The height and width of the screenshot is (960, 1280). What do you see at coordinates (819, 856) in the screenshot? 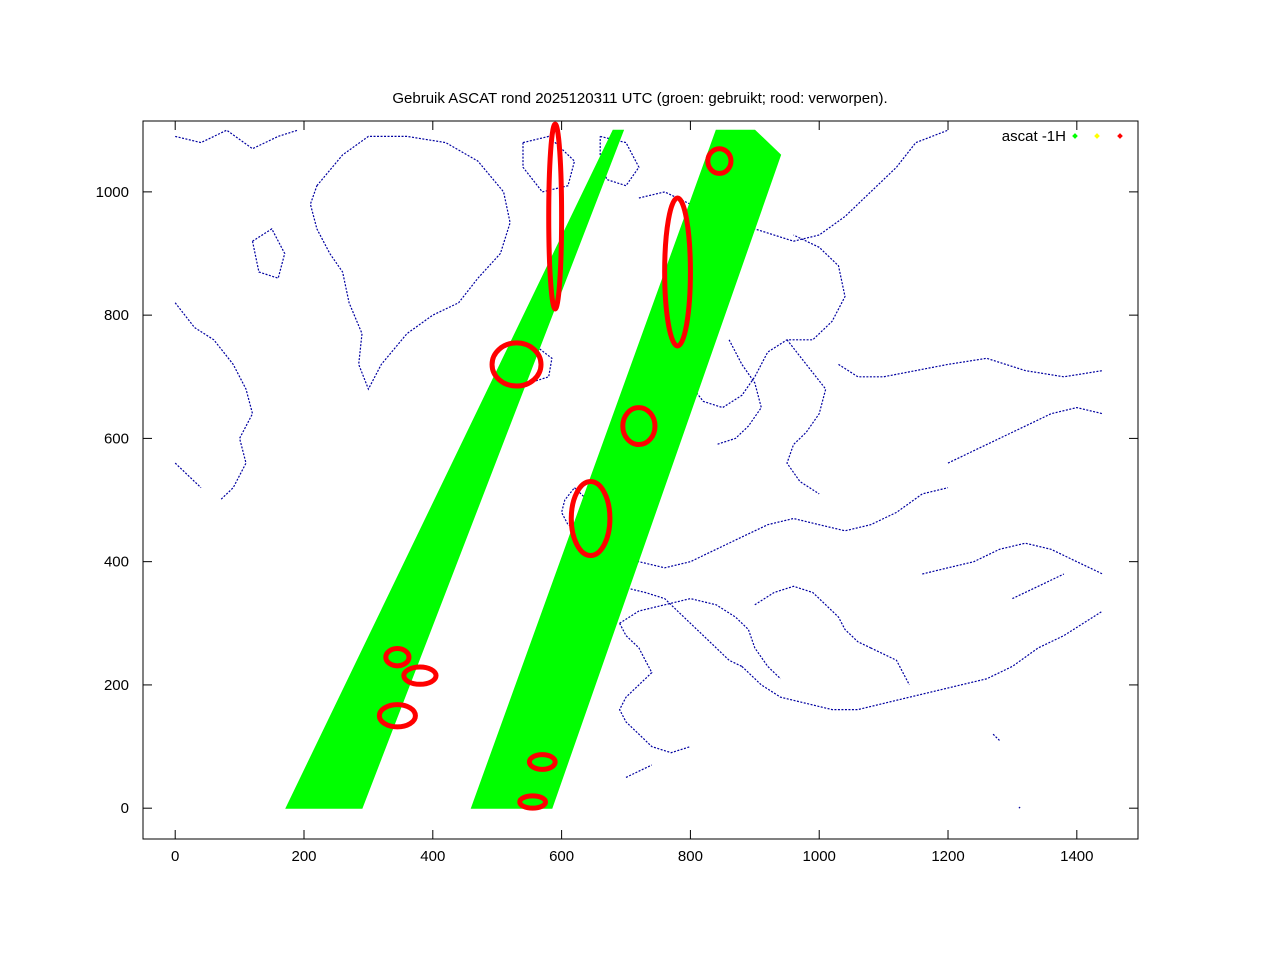
I see `x-tick-label: 1000` at bounding box center [819, 856].